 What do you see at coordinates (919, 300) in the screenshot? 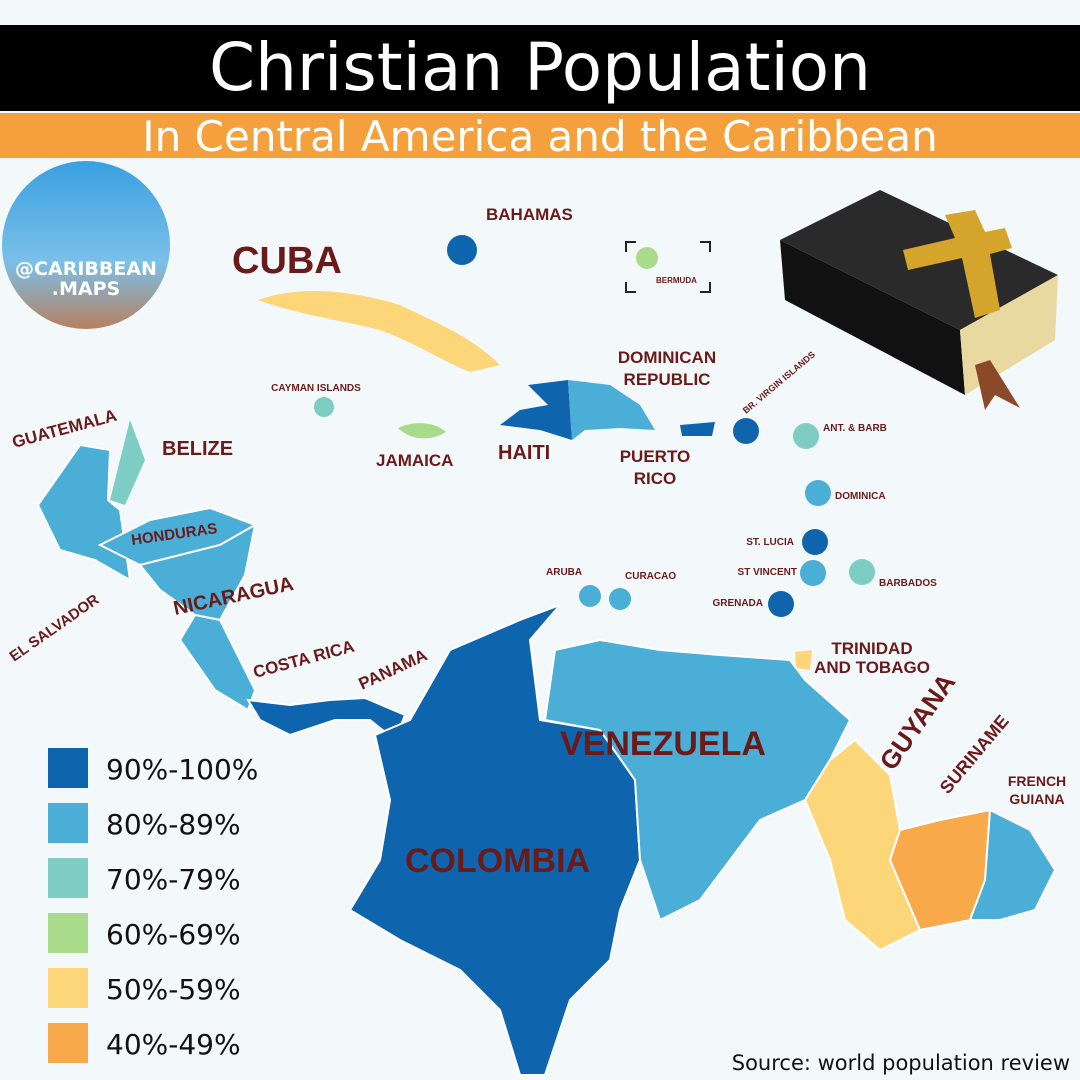
I see `bible-icon` at bounding box center [919, 300].